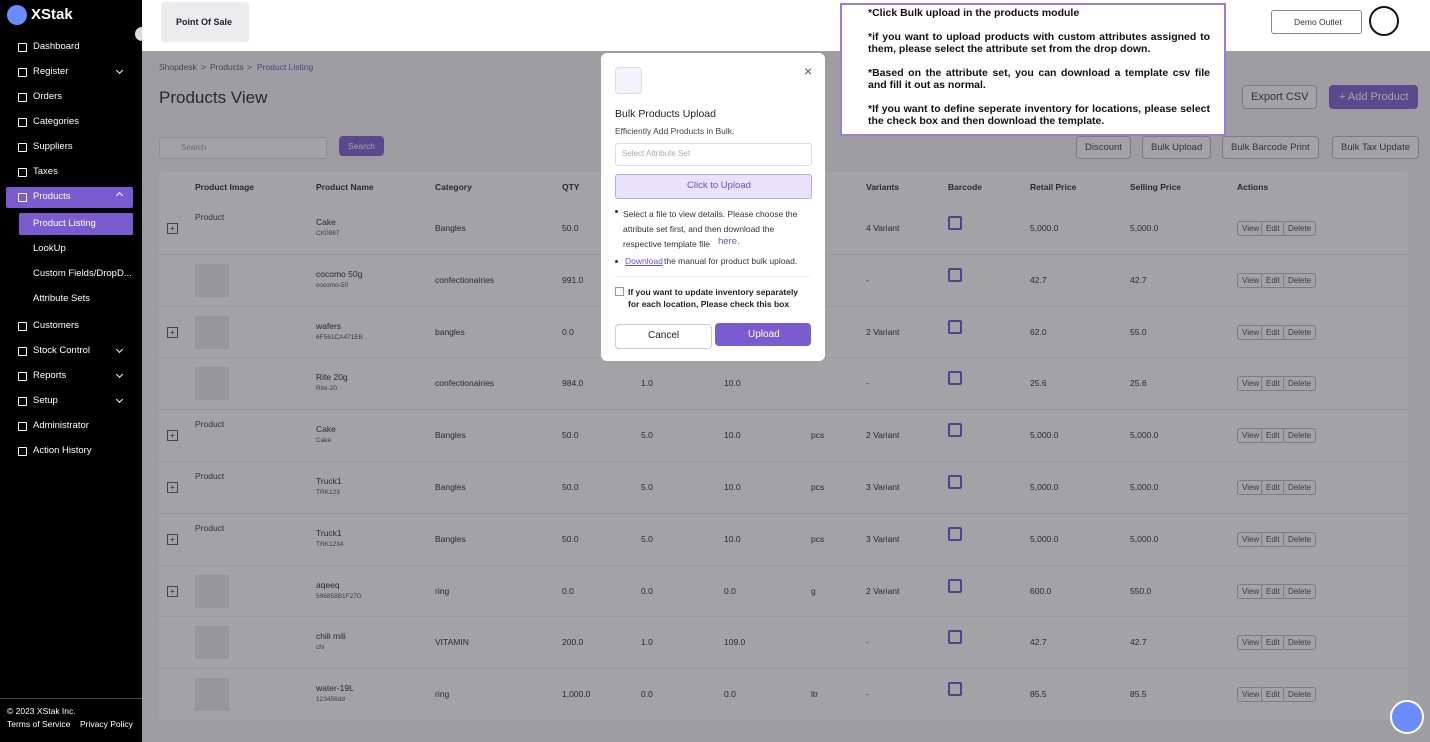 The width and height of the screenshot is (1430, 742). I want to click on nav-item: Dashboard, so click(56, 46).